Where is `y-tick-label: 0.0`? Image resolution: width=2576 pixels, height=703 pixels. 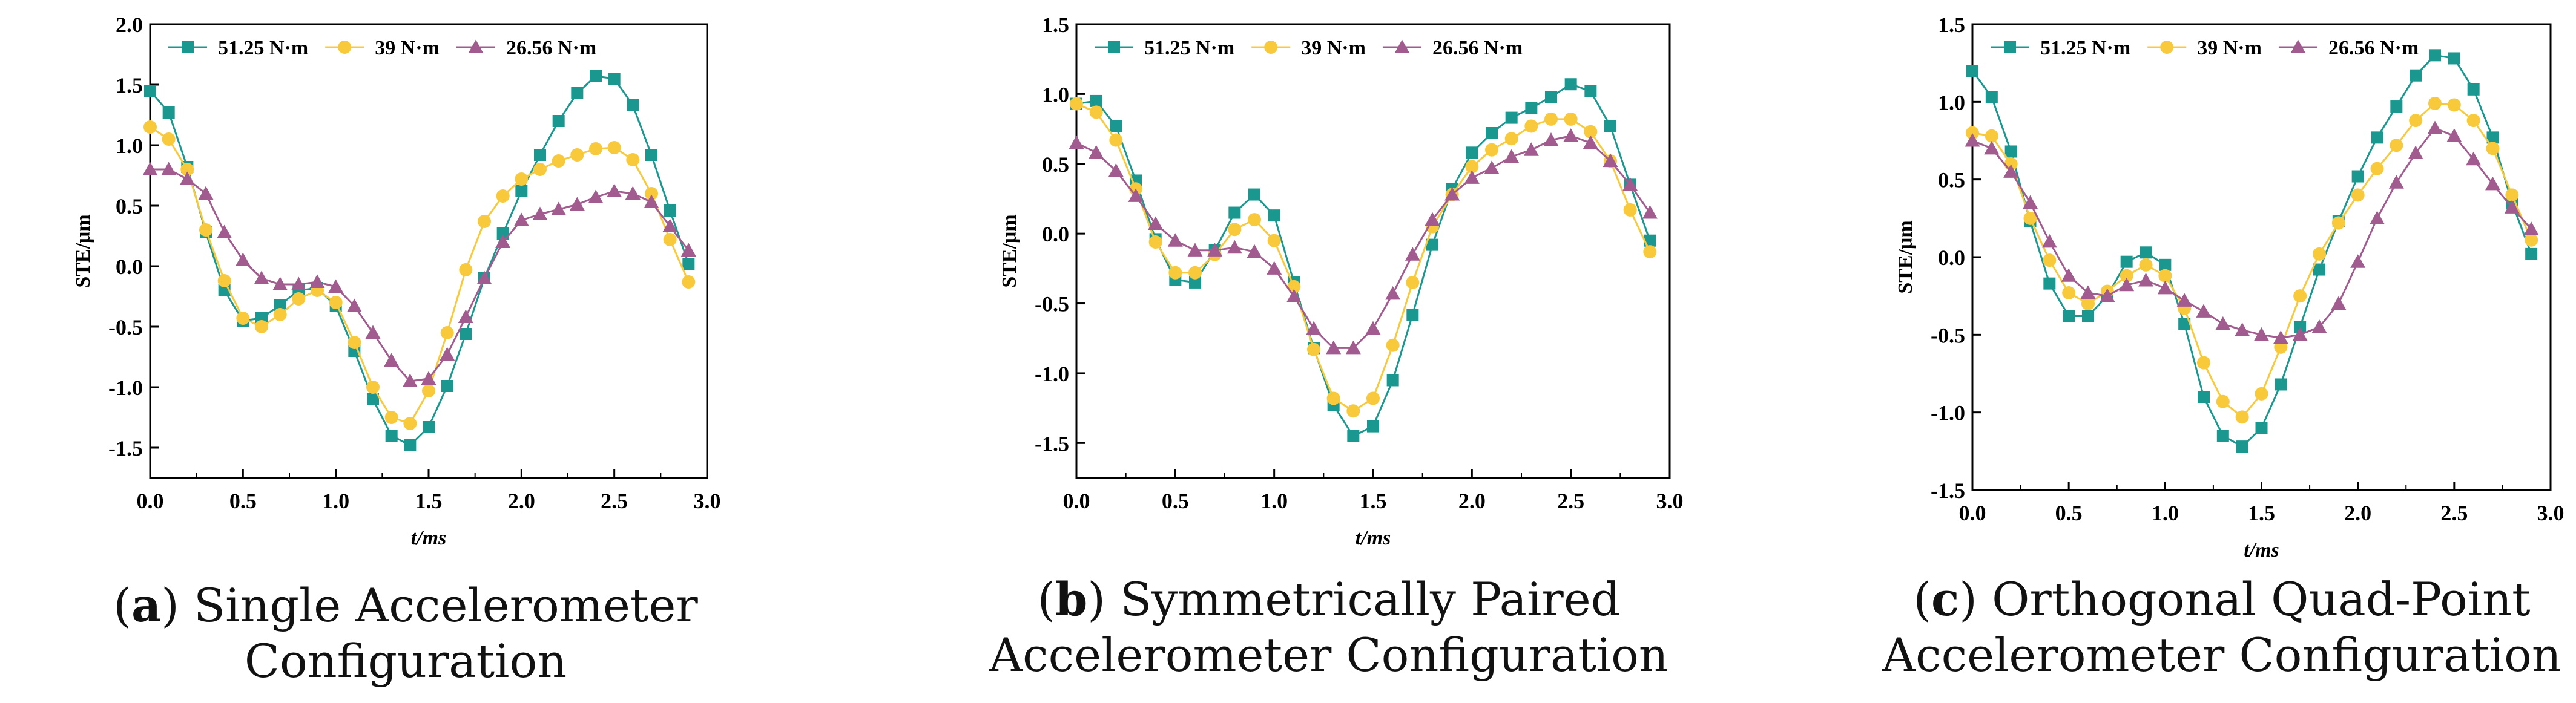 y-tick-label: 0.0 is located at coordinates (1951, 258).